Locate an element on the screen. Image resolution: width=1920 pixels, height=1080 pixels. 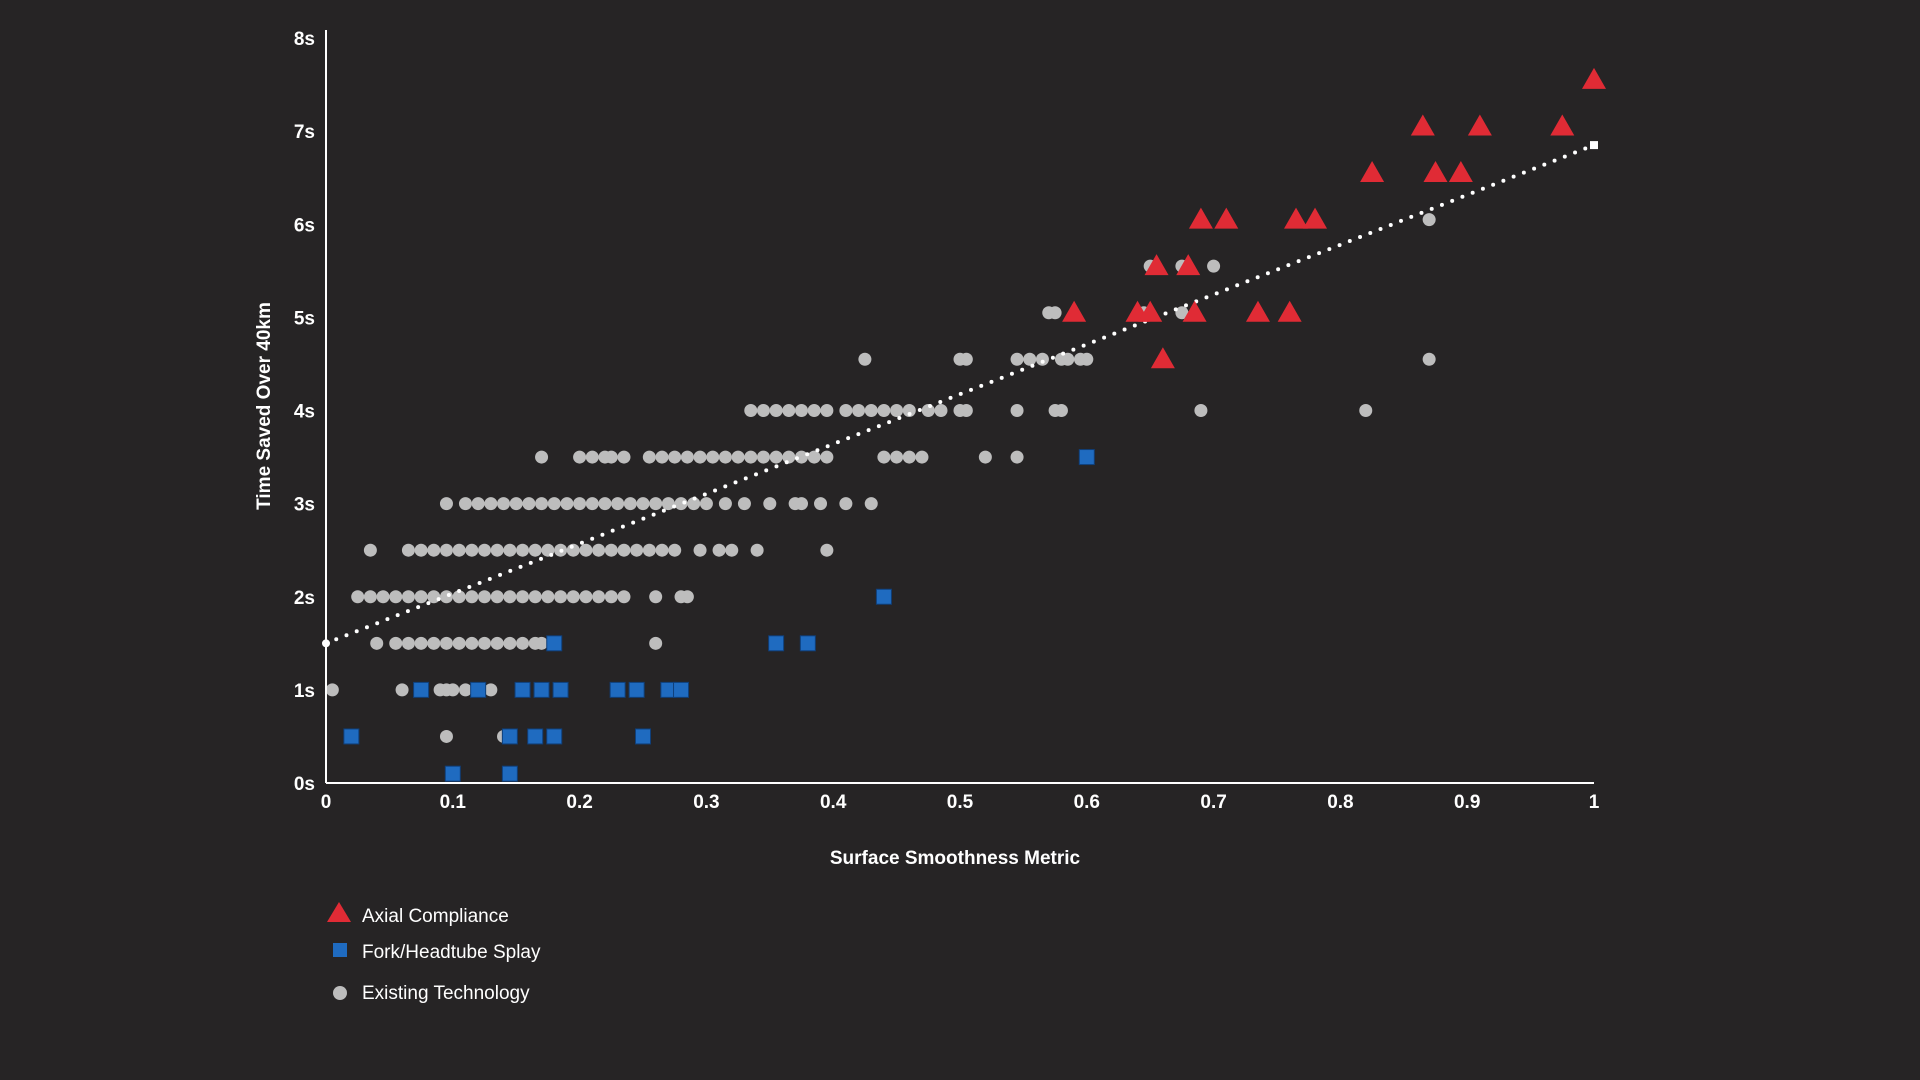
circle-icon is located at coordinates (340, 993).